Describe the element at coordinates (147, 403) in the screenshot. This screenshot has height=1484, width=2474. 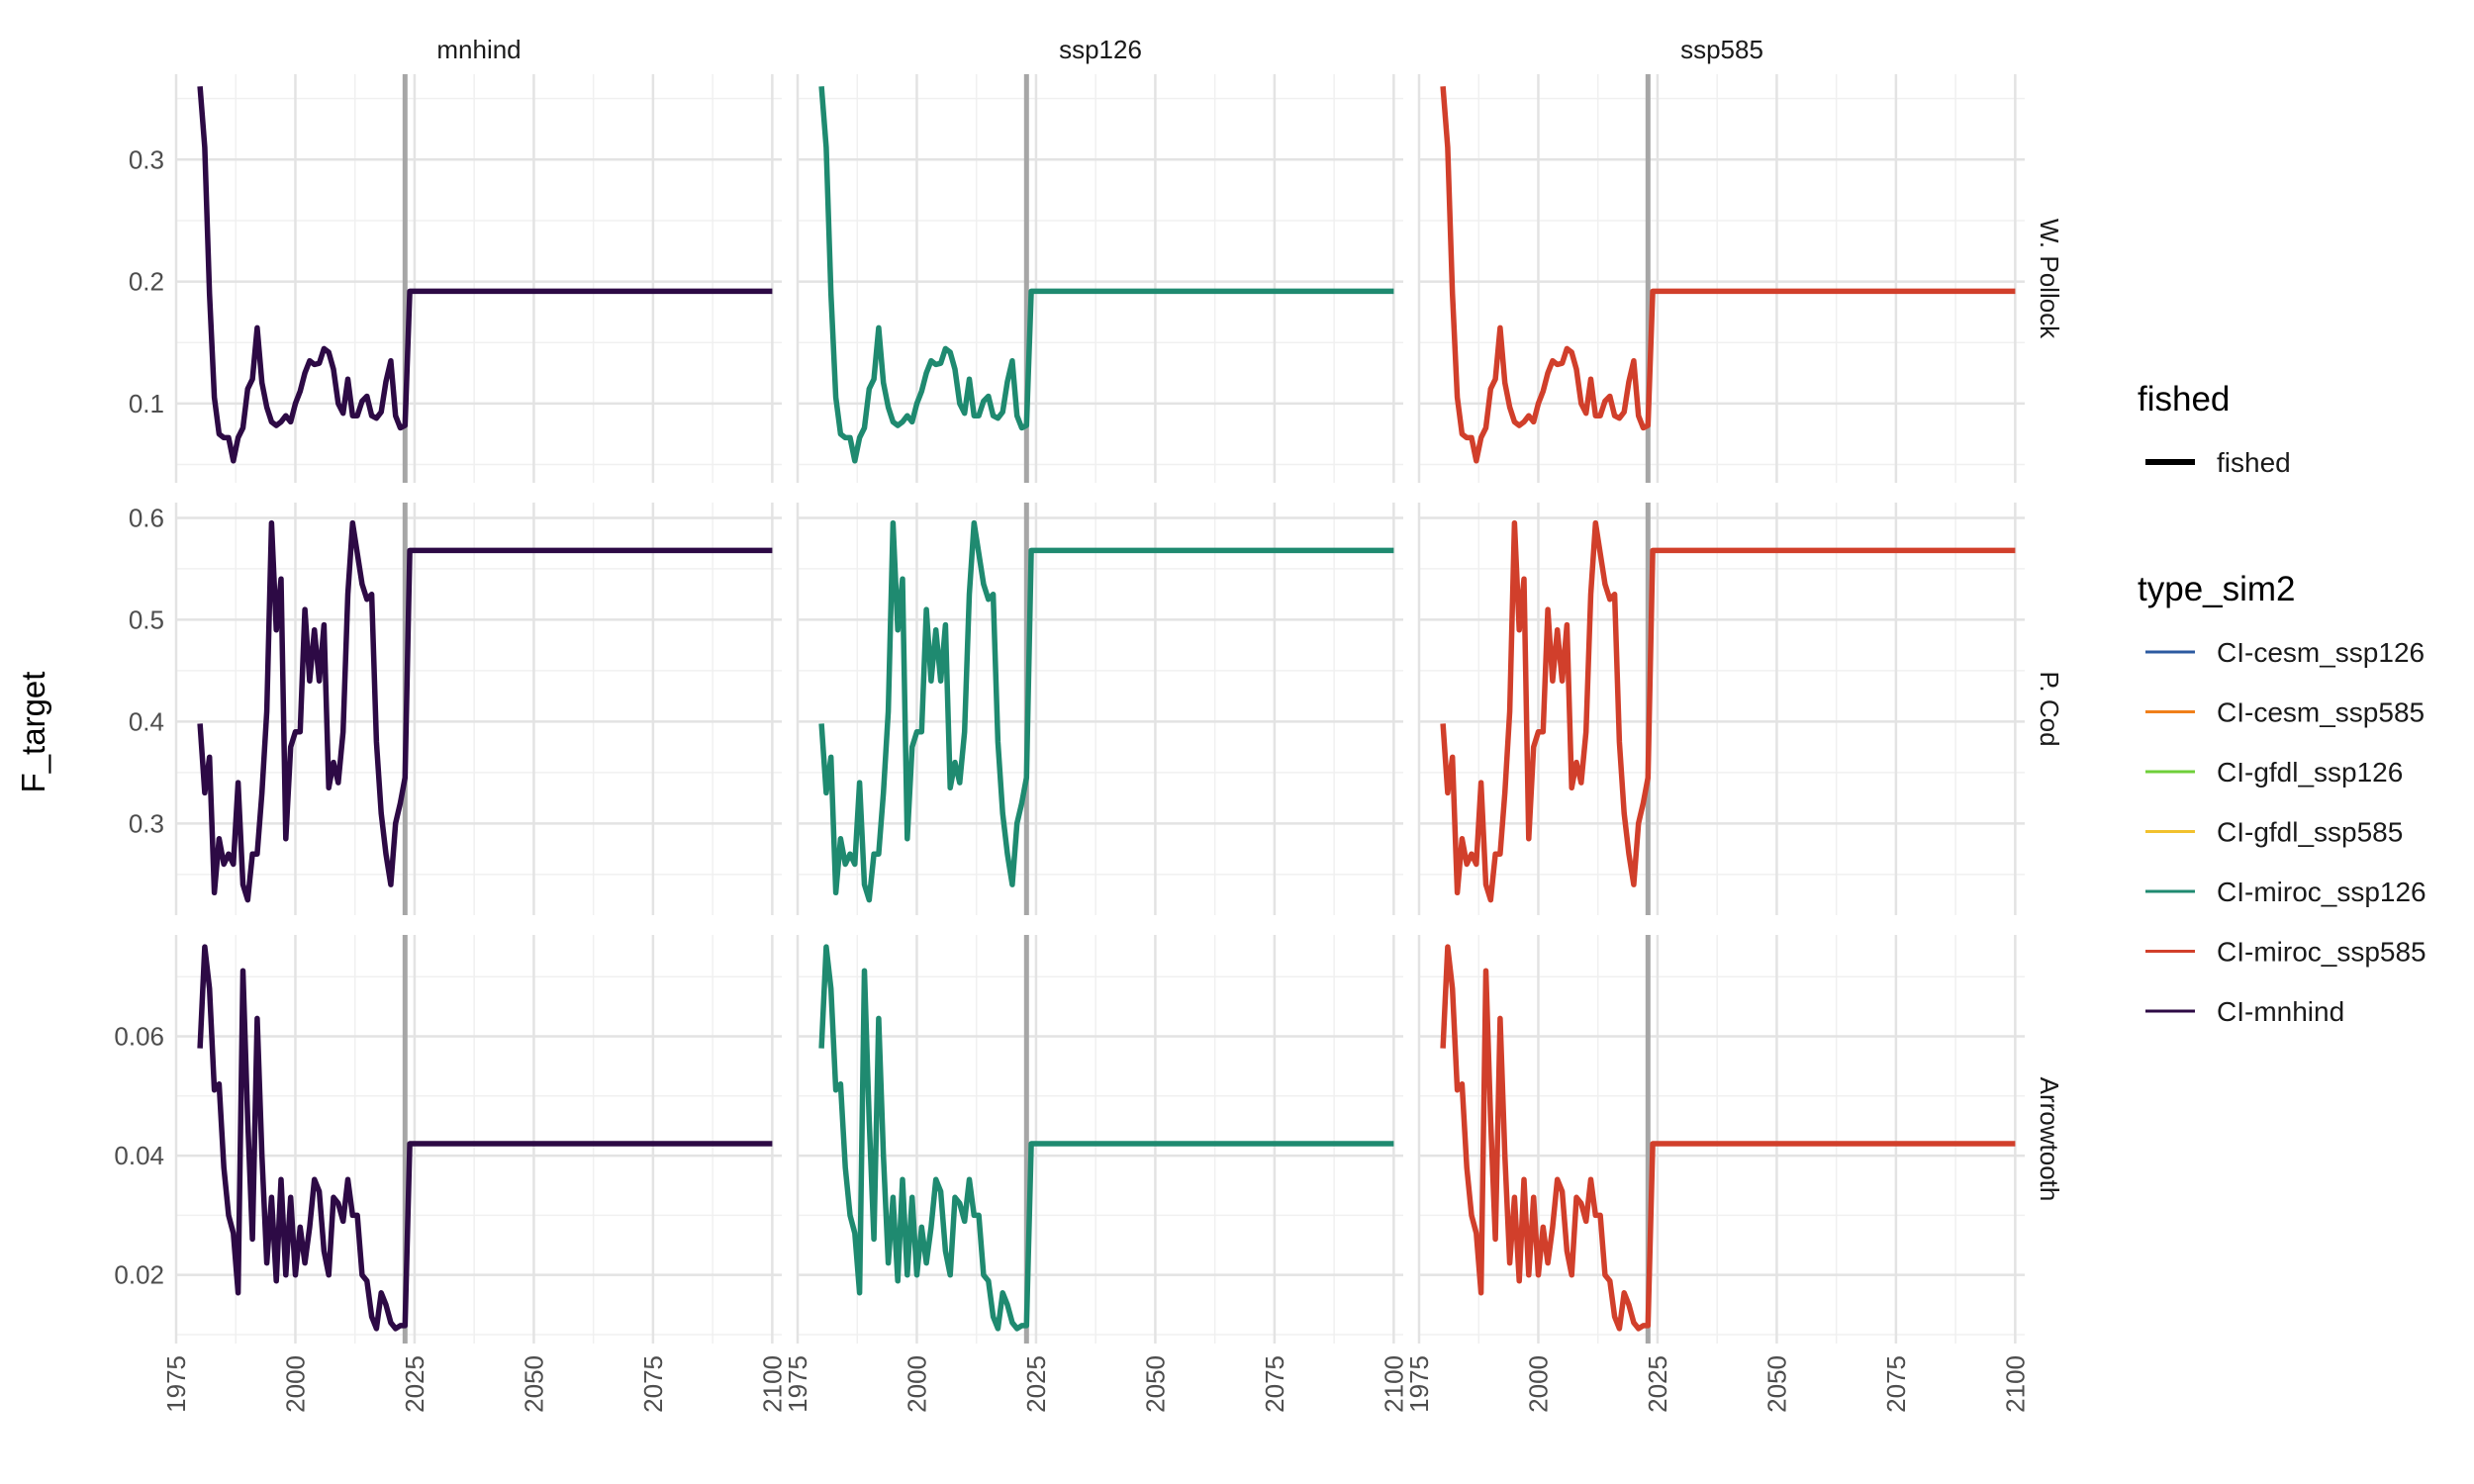
I see `y-tick-label: 0.1` at that location.